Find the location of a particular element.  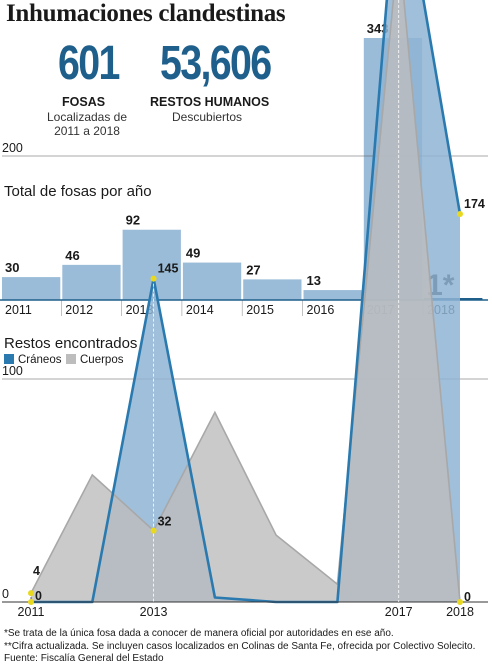

bar-value-label: 30 is located at coordinates (12, 267).